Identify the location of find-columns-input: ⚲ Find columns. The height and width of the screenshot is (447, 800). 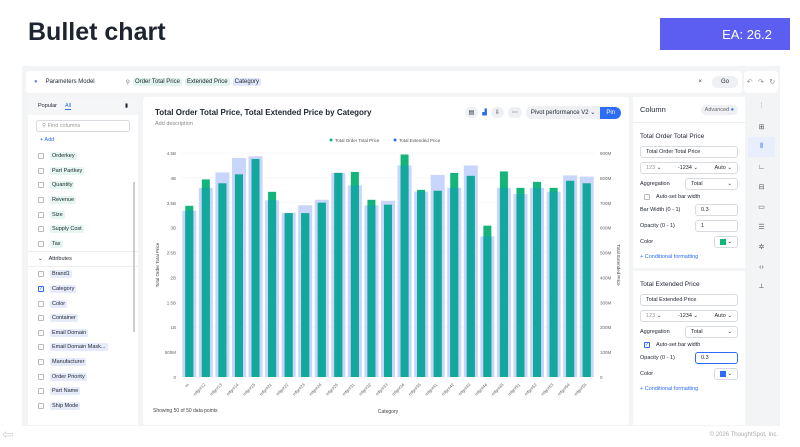
(83, 126).